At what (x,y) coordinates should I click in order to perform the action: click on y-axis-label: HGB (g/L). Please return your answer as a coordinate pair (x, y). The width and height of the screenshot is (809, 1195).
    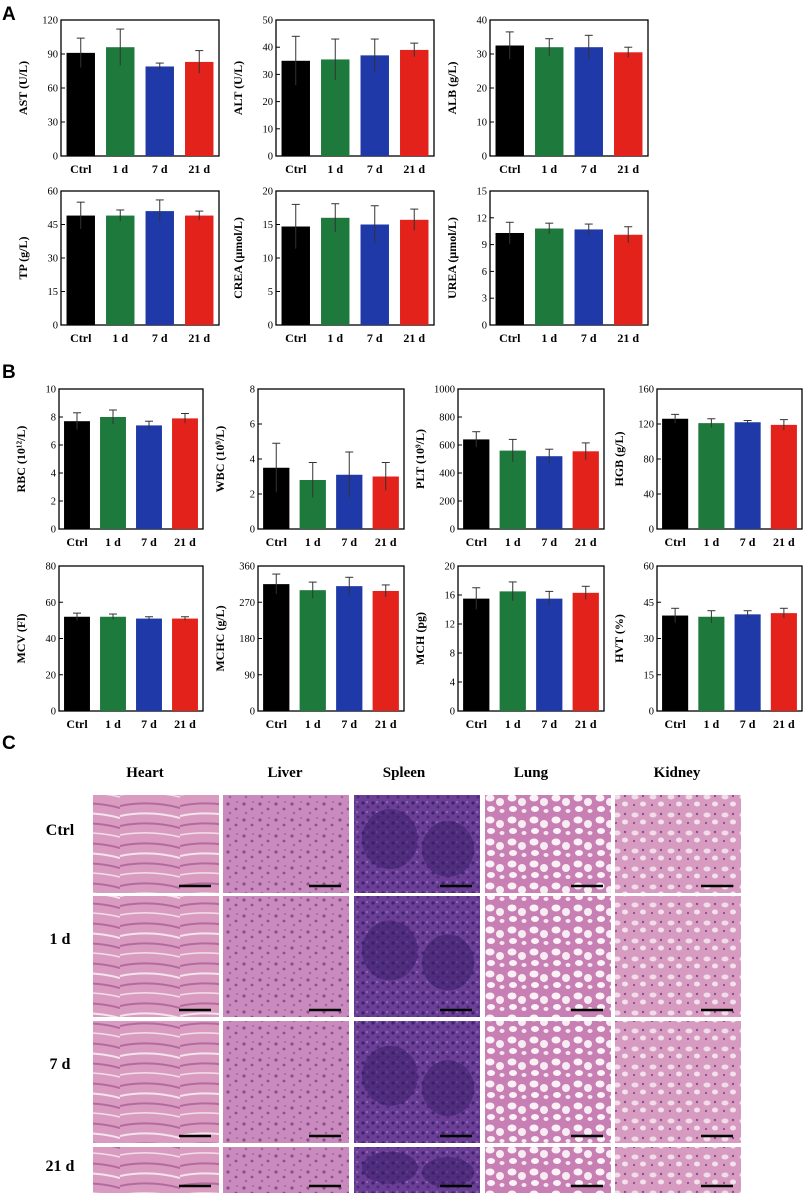
    Looking at the image, I should click on (619, 458).